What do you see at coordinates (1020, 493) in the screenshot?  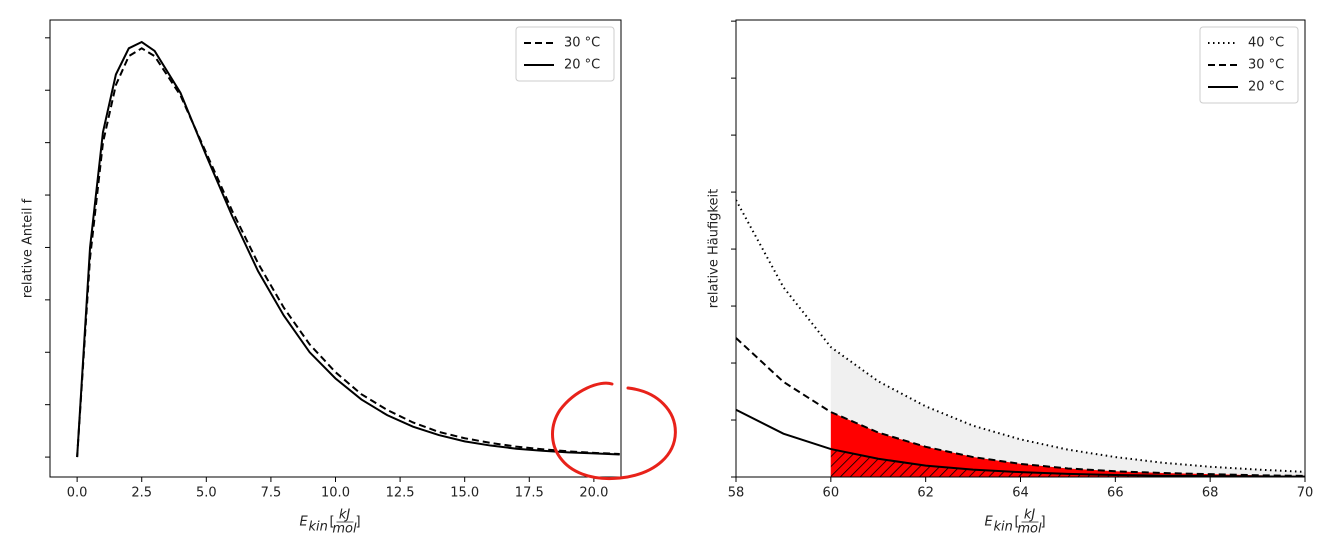 I see `x-tick-label: 64` at bounding box center [1020, 493].